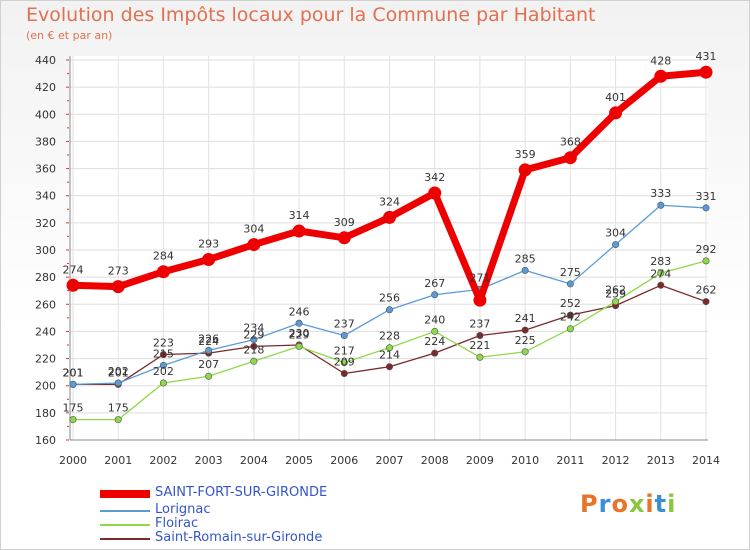 The height and width of the screenshot is (550, 750). I want to click on y-tick-label: 320, so click(45, 223).